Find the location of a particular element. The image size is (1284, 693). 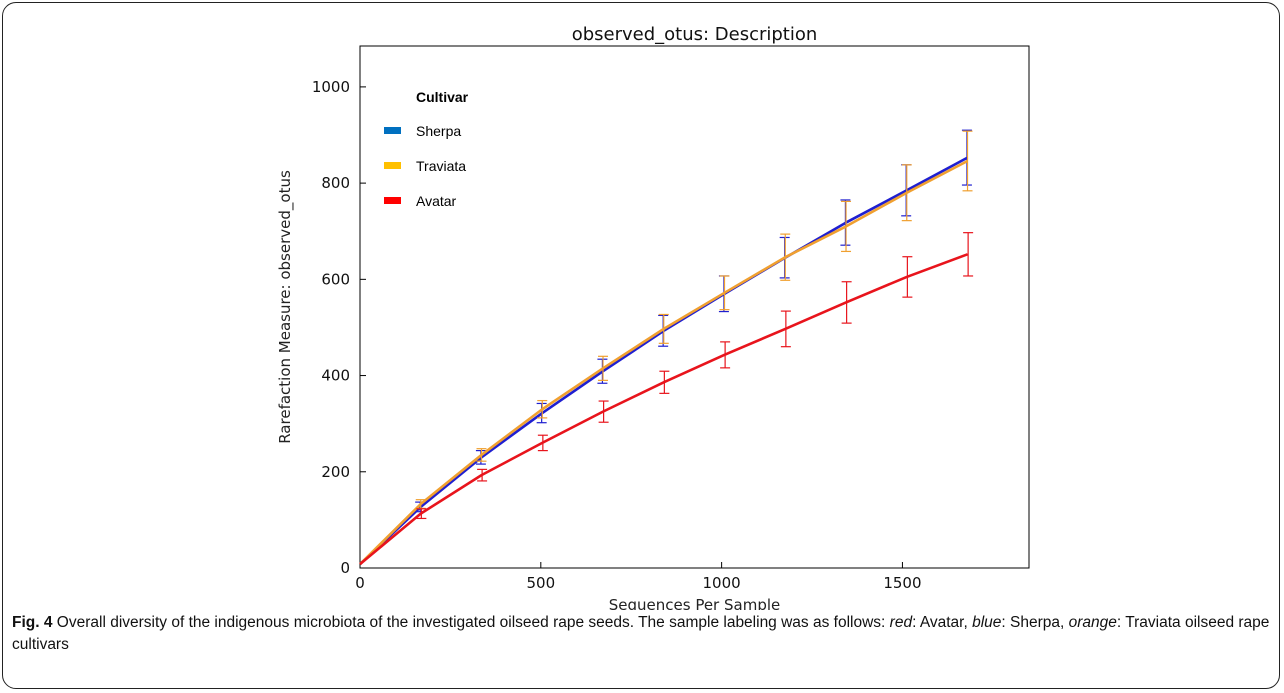

y-tick-label: 400 is located at coordinates (335, 376).